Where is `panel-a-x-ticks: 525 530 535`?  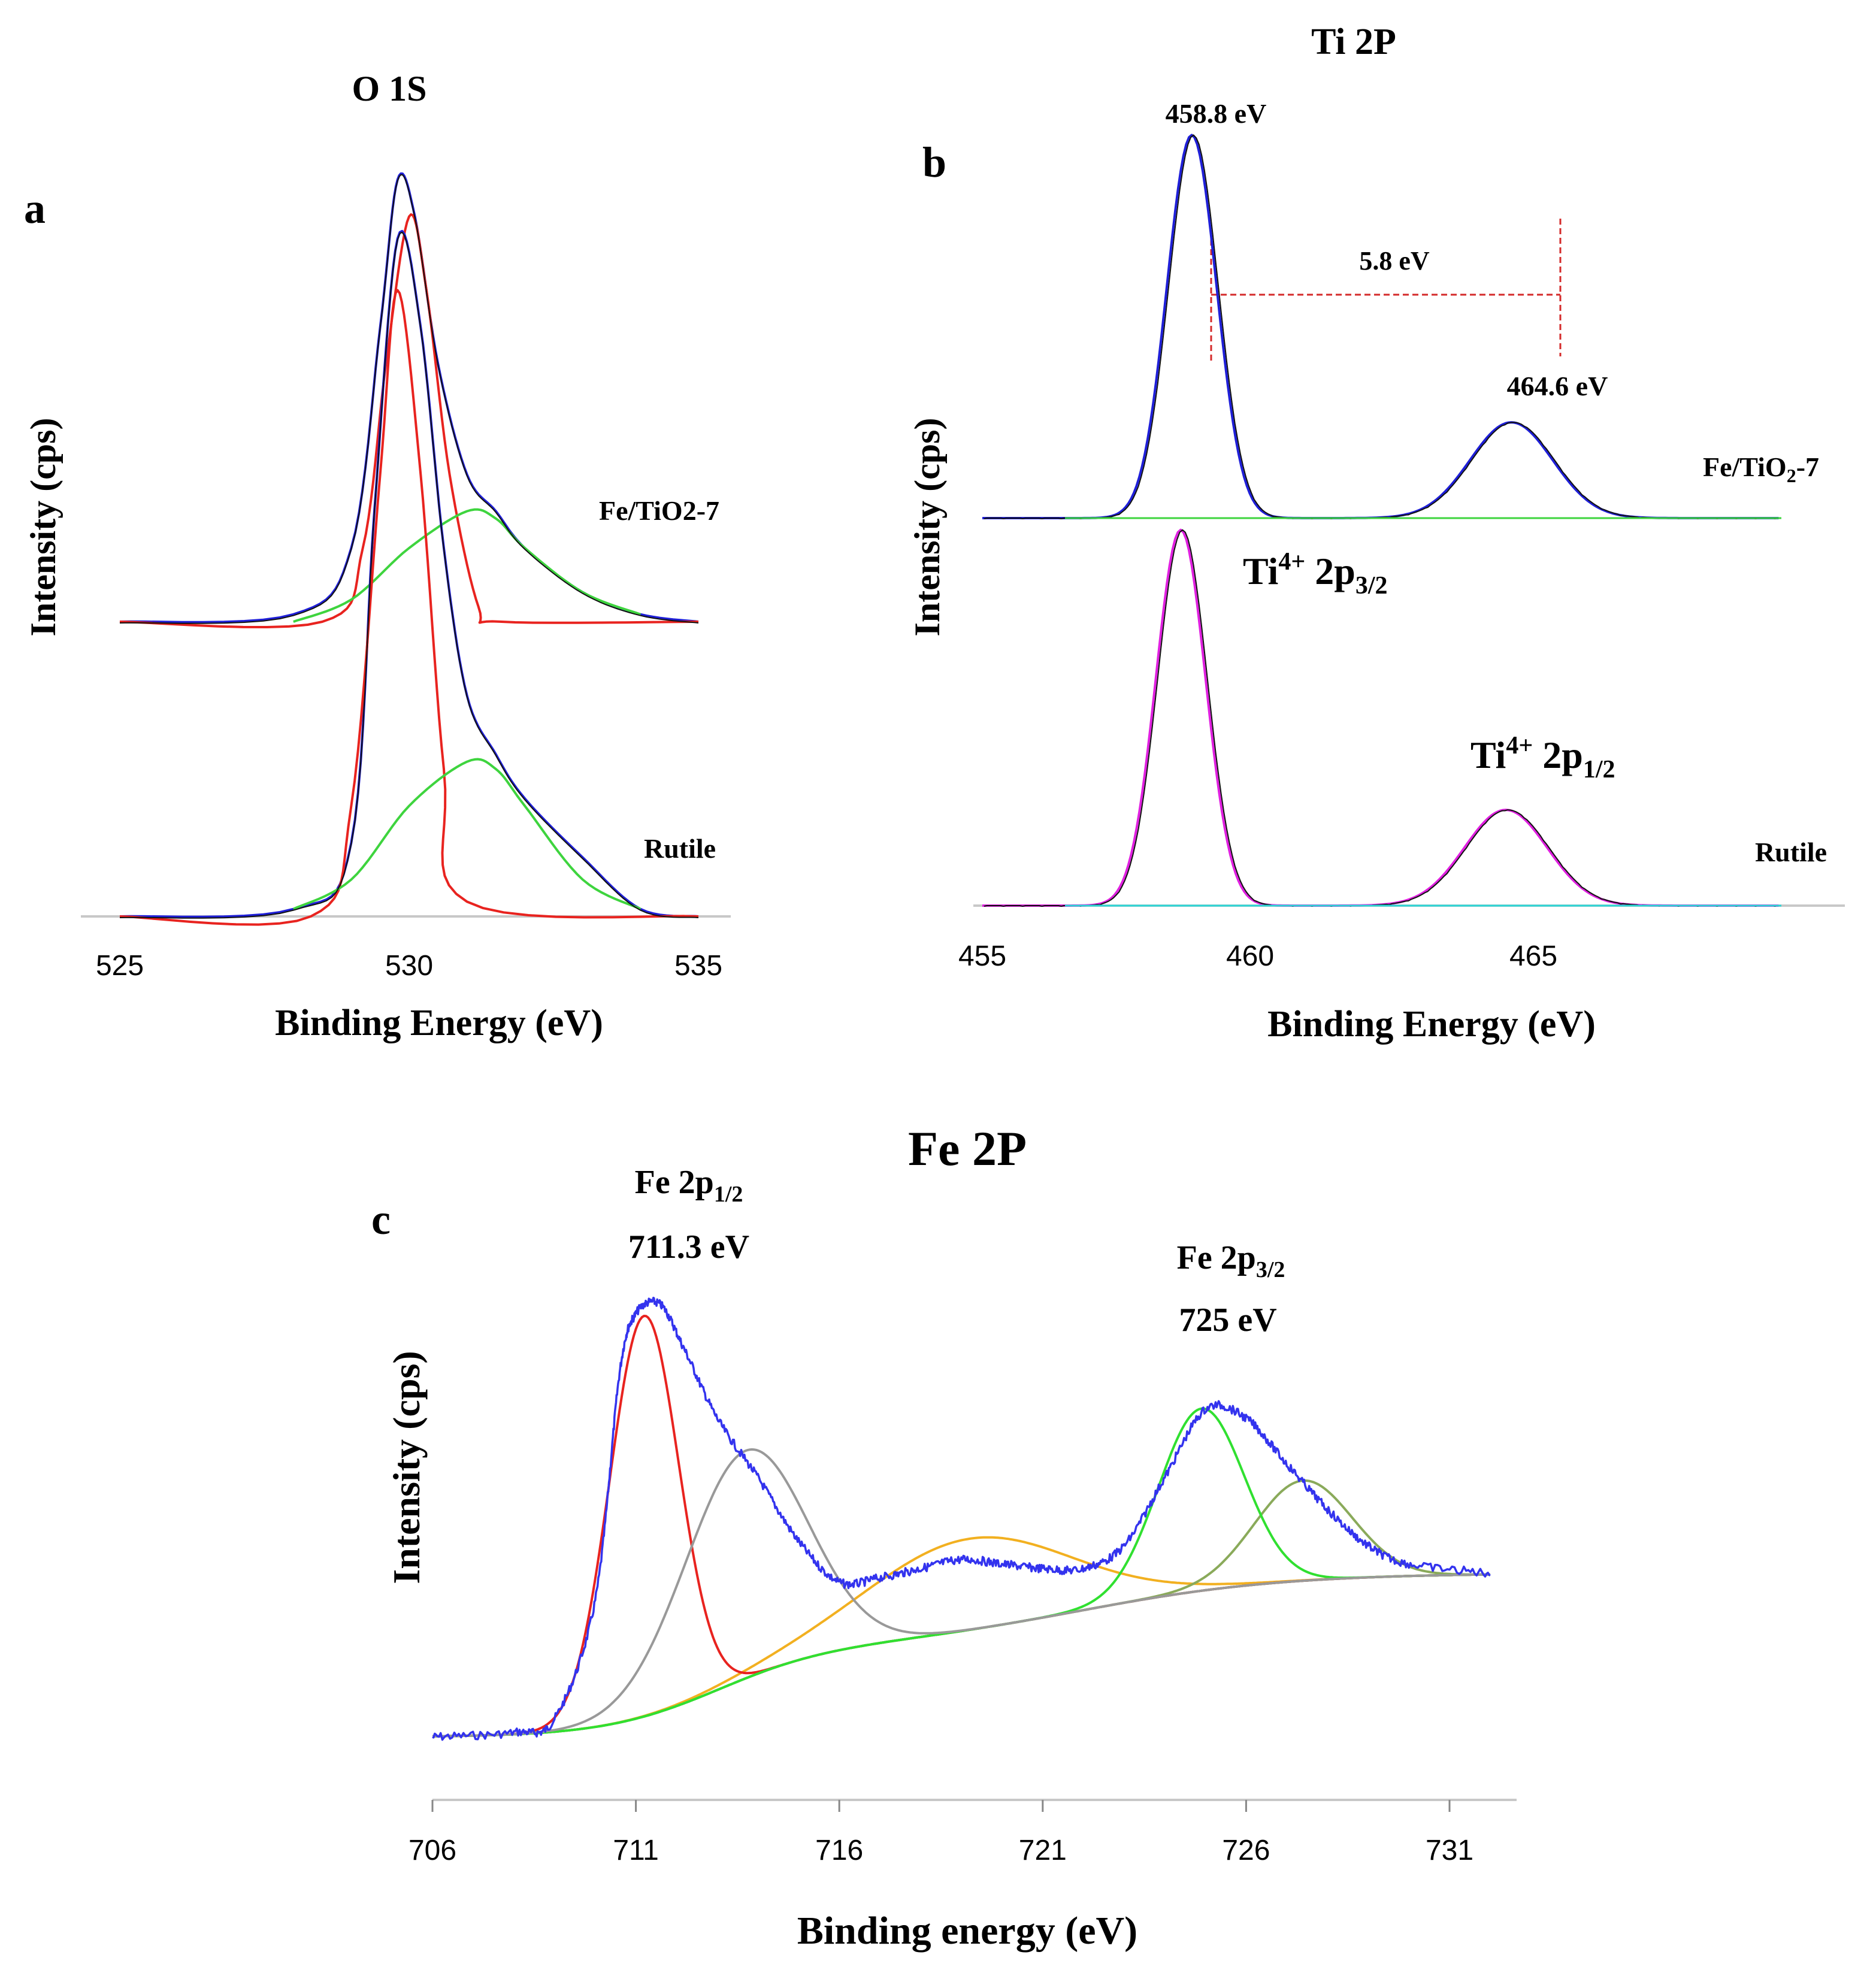 panel-a-x-ticks: 525 530 535 is located at coordinates (409, 966).